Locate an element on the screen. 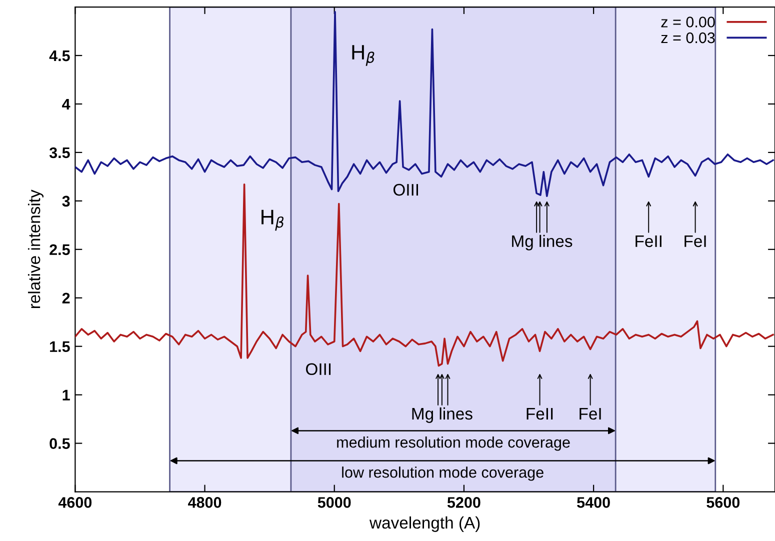 The height and width of the screenshot is (541, 775). y-tick-label: 2.5 is located at coordinates (60, 250).